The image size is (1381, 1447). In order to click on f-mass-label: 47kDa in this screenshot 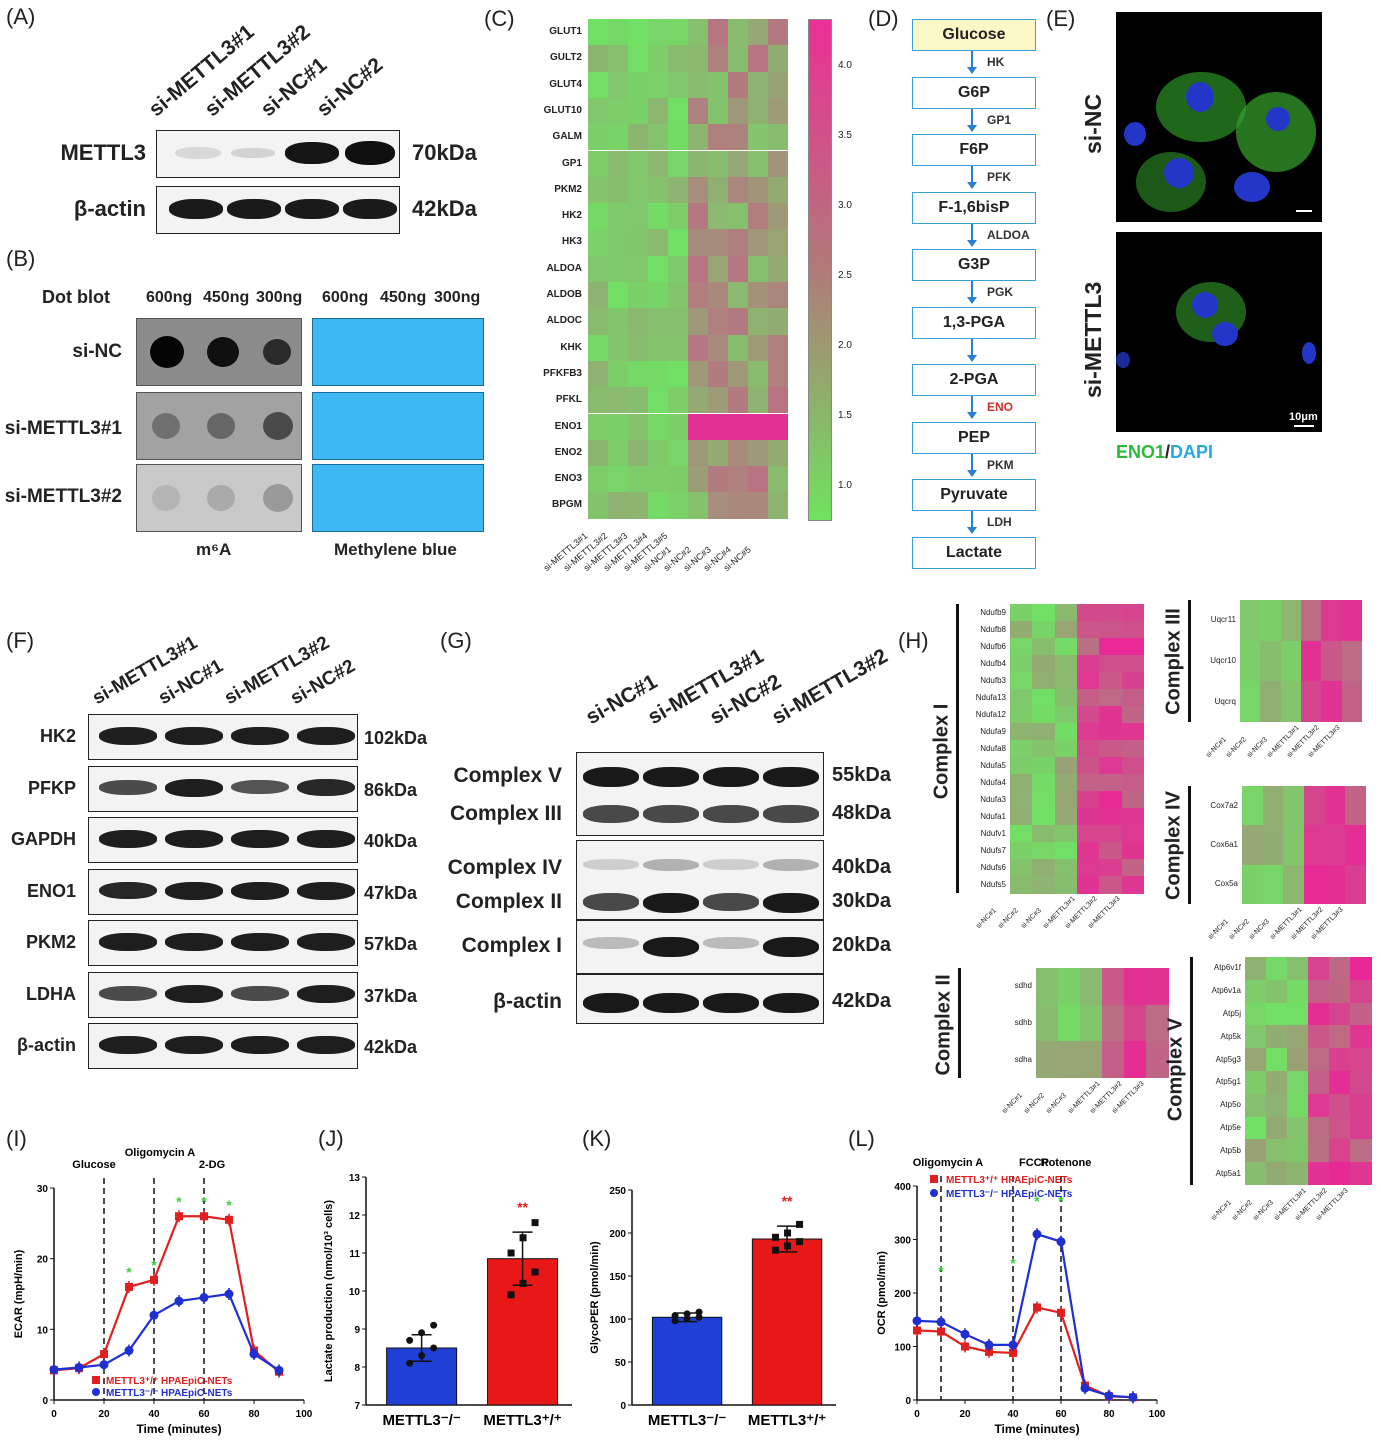, I will do `click(391, 892)`.